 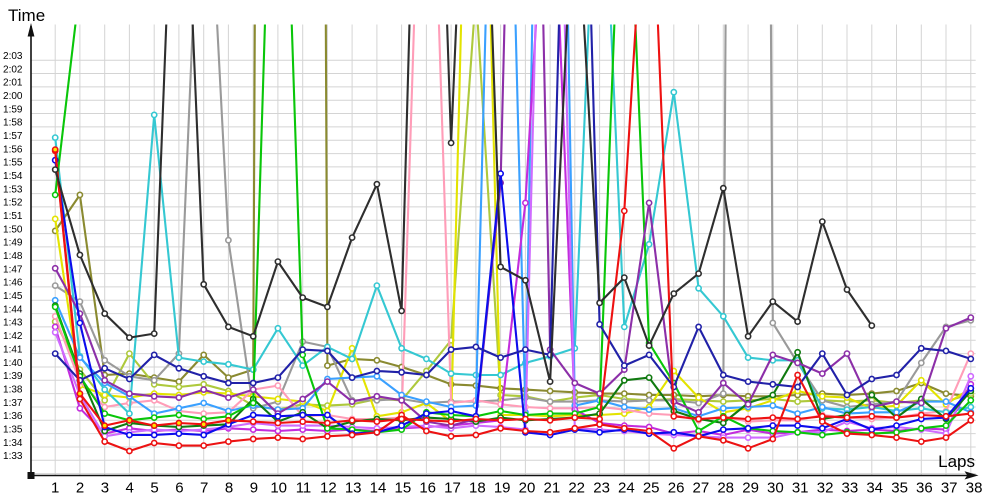 I want to click on svg-text: 27, so click(x=701, y=488).